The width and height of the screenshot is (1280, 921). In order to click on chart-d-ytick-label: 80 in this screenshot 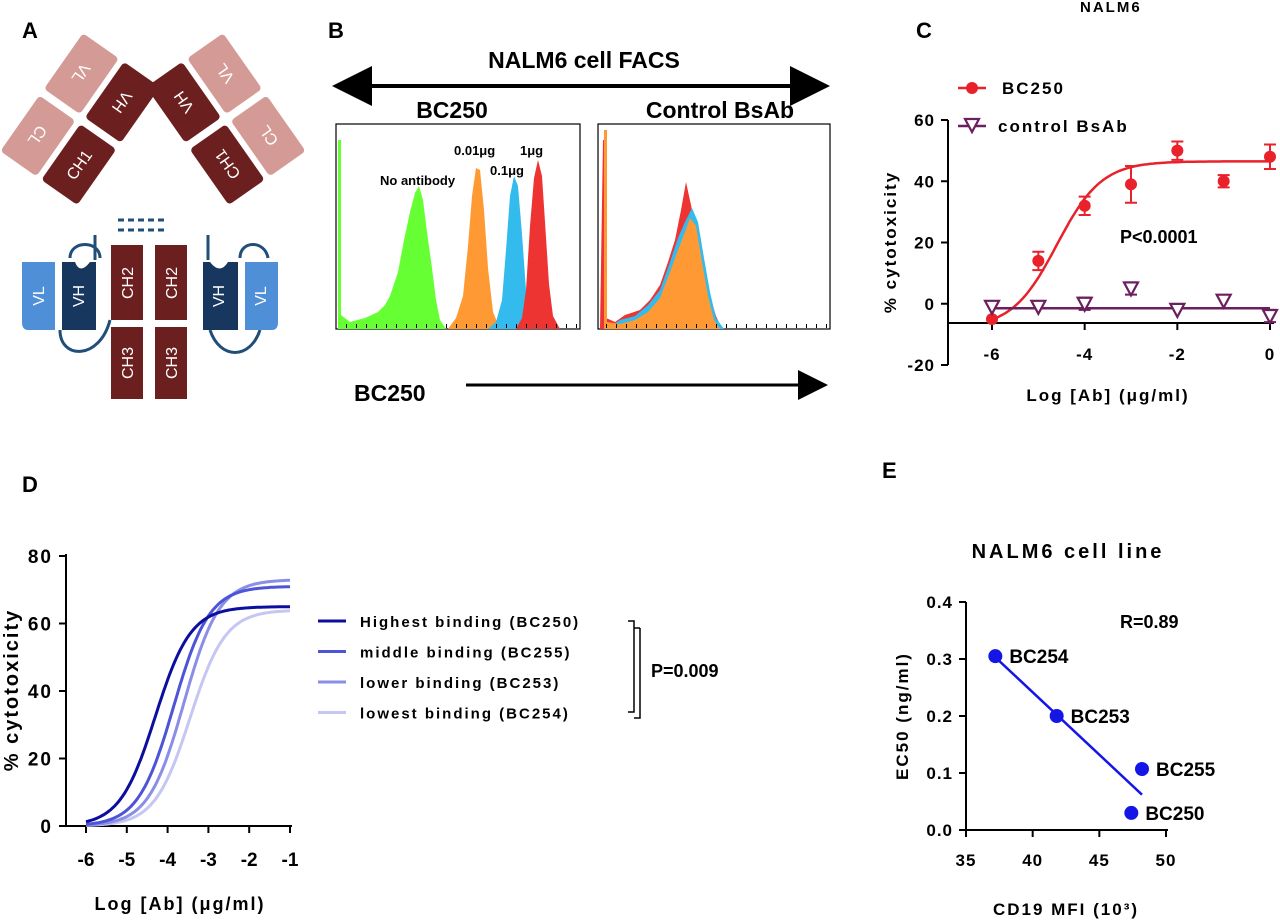, I will do `click(40, 557)`.